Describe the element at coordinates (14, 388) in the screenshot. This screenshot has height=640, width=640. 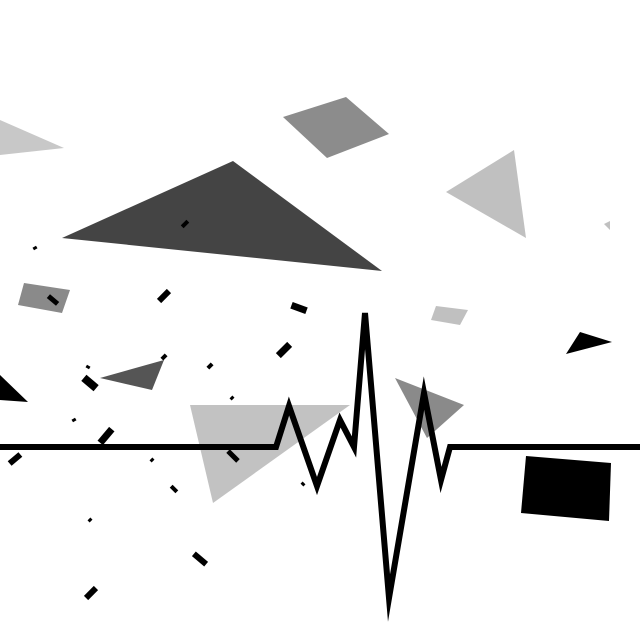
I see `black-triangle-left-edge` at that location.